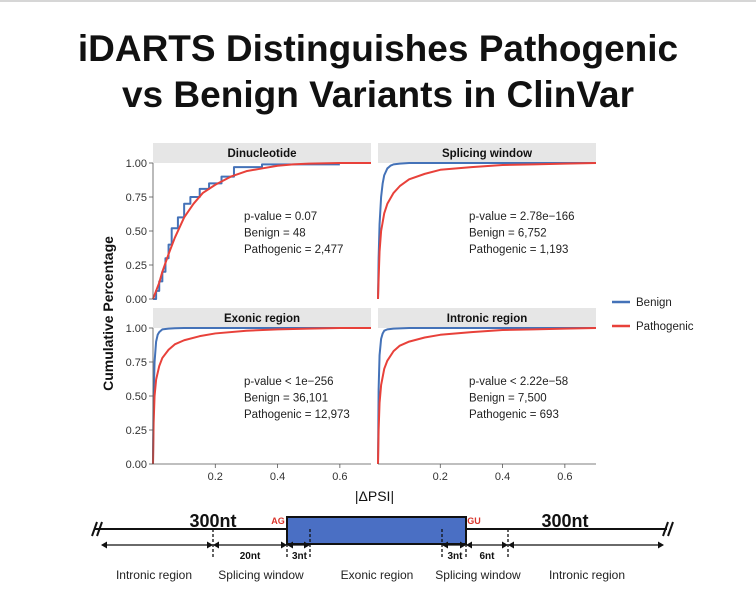 This screenshot has height=601, width=756. Describe the element at coordinates (293, 250) in the screenshot. I see `stat-text: Pathogenic = 2,477` at that location.